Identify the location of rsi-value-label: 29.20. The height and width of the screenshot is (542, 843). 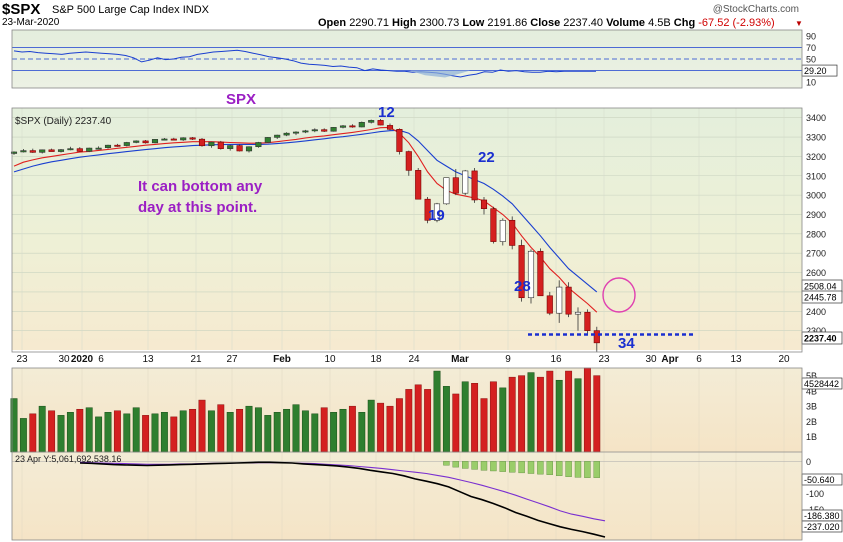
(815, 71).